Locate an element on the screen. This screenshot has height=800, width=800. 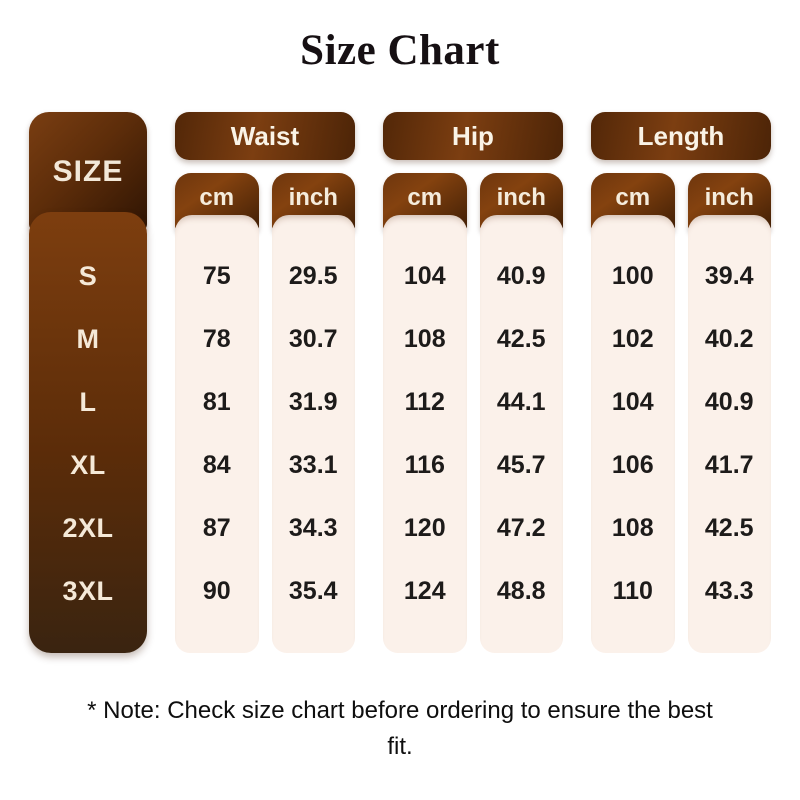
cell-value: 90 is located at coordinates (216, 591).